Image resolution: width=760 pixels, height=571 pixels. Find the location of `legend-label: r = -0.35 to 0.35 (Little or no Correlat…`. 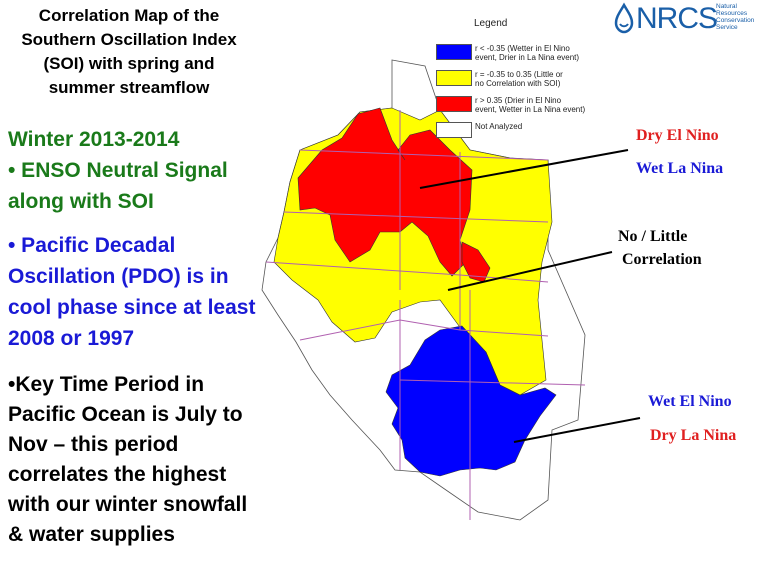

legend-label: r = -0.35 to 0.35 (Little or no Correlat… is located at coordinates (542, 79).